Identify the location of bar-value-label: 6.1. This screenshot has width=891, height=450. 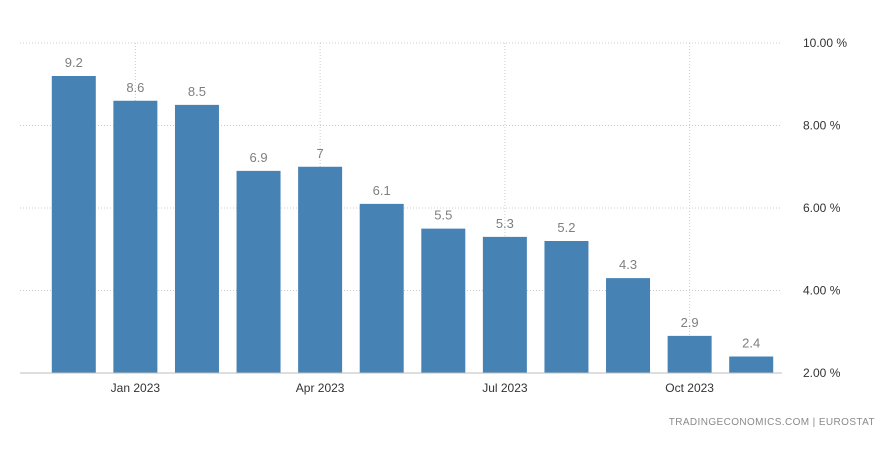
(382, 190).